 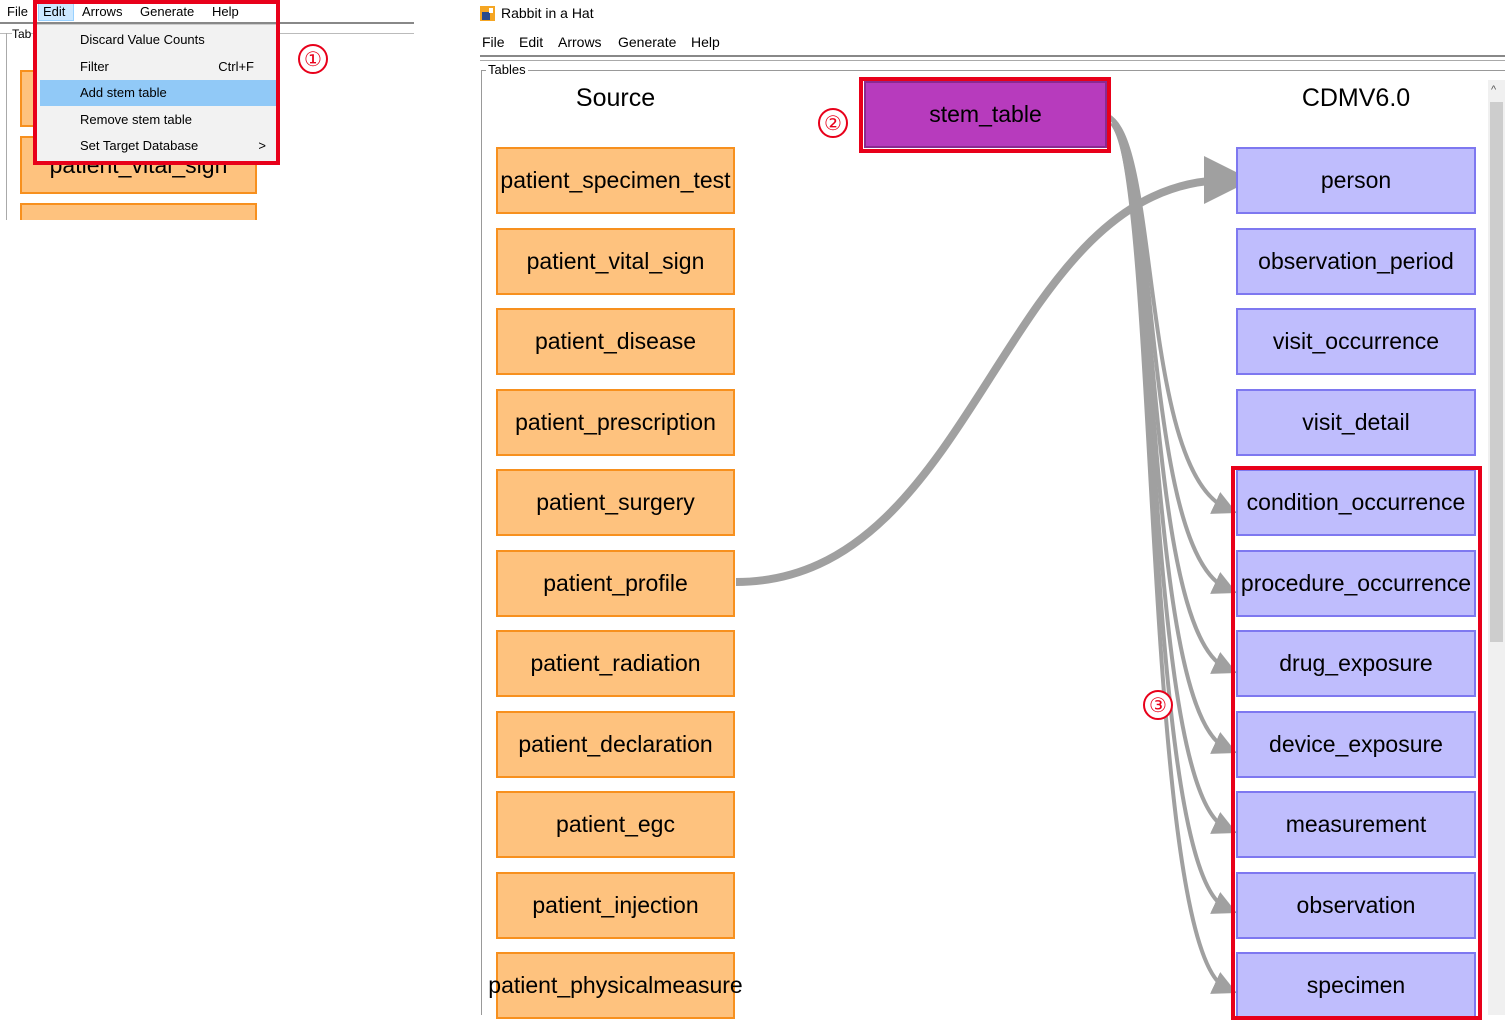 What do you see at coordinates (1494, 90) in the screenshot?
I see `scroll-up-arrow-icon: ^` at bounding box center [1494, 90].